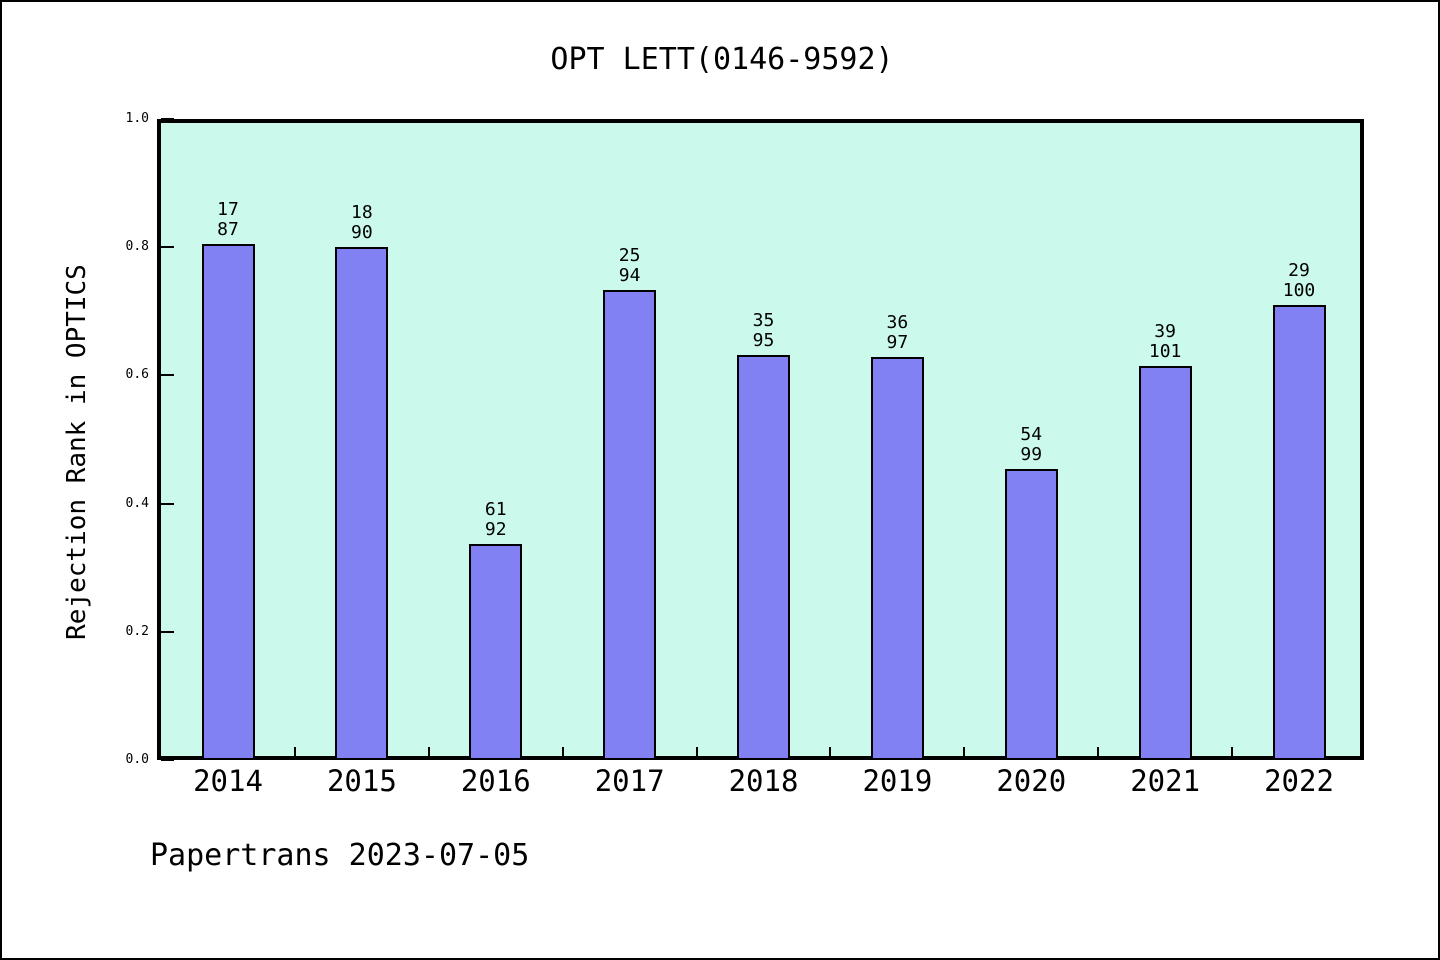  What do you see at coordinates (495, 519) in the screenshot?
I see `bar-value-label: 61 92` at bounding box center [495, 519].